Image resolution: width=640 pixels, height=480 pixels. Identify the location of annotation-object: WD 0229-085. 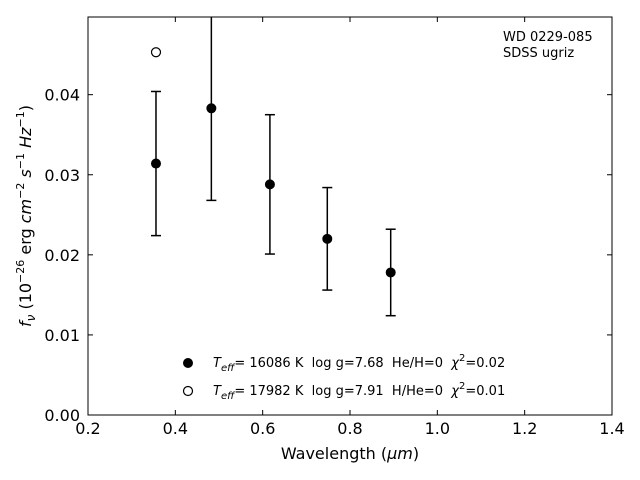
(548, 37).